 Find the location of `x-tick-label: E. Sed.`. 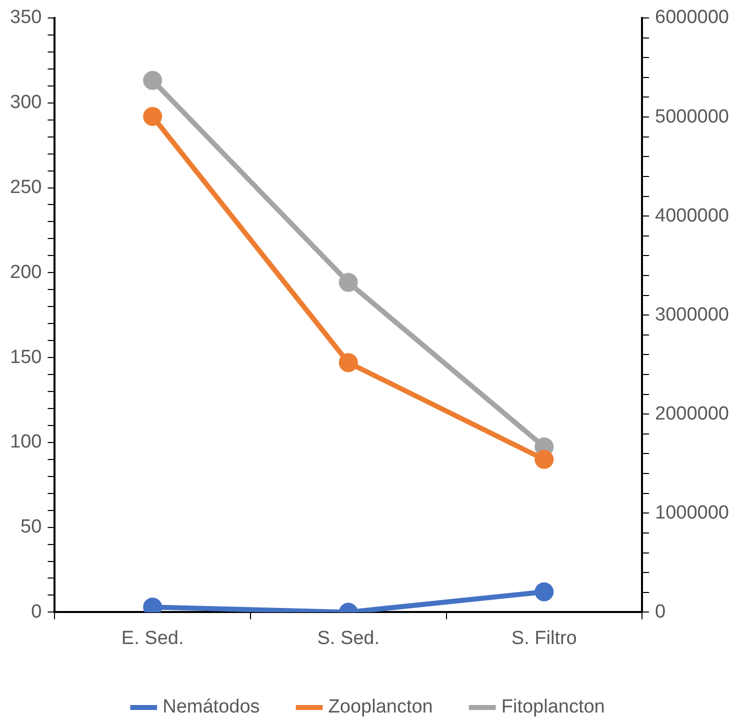

x-tick-label: E. Sed. is located at coordinates (152, 638).